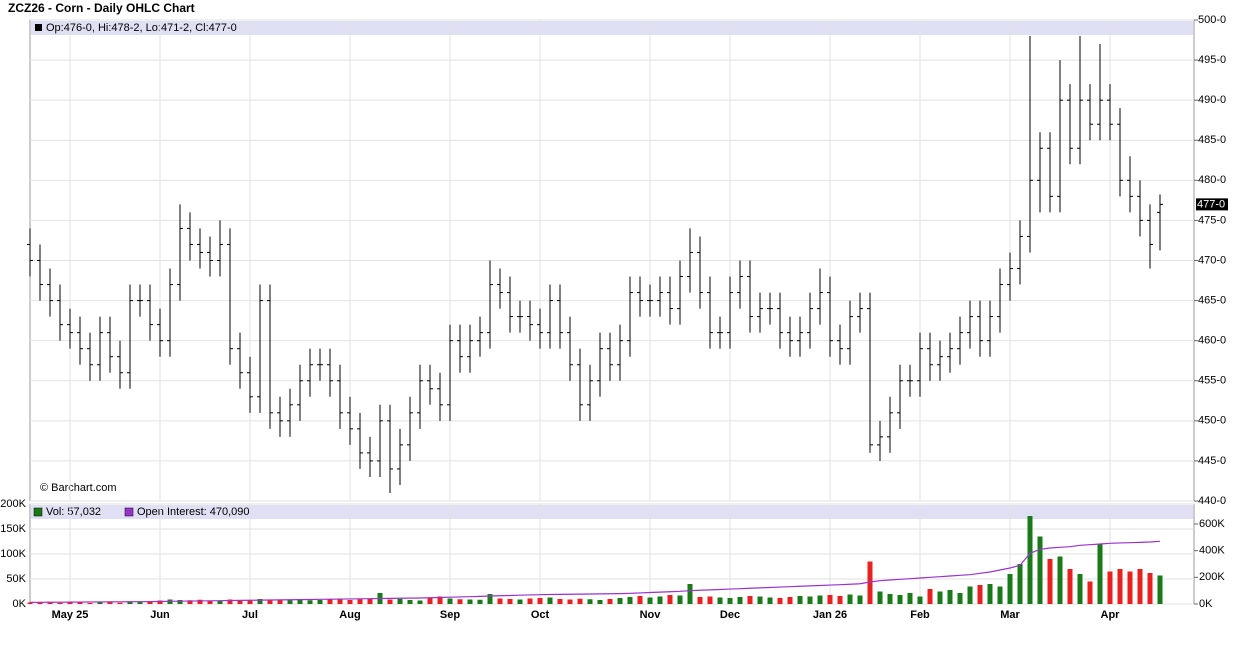 The image size is (1236, 645). I want to click on y2-tick-label: 400K, so click(1212, 551).